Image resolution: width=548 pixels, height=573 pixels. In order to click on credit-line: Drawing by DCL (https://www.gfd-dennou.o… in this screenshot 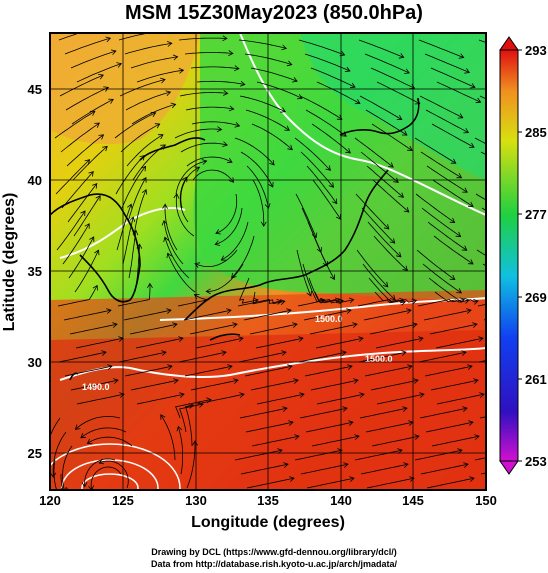, I will do `click(274, 552)`.